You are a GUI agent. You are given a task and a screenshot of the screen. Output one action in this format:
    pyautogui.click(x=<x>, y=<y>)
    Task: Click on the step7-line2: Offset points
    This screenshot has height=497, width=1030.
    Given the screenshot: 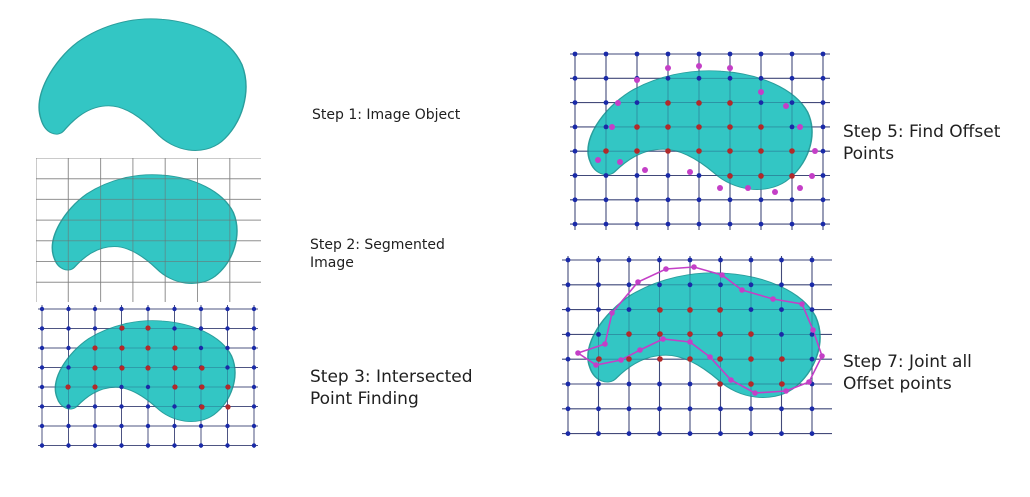 What is the action you would take?
    pyautogui.click(x=897, y=384)
    